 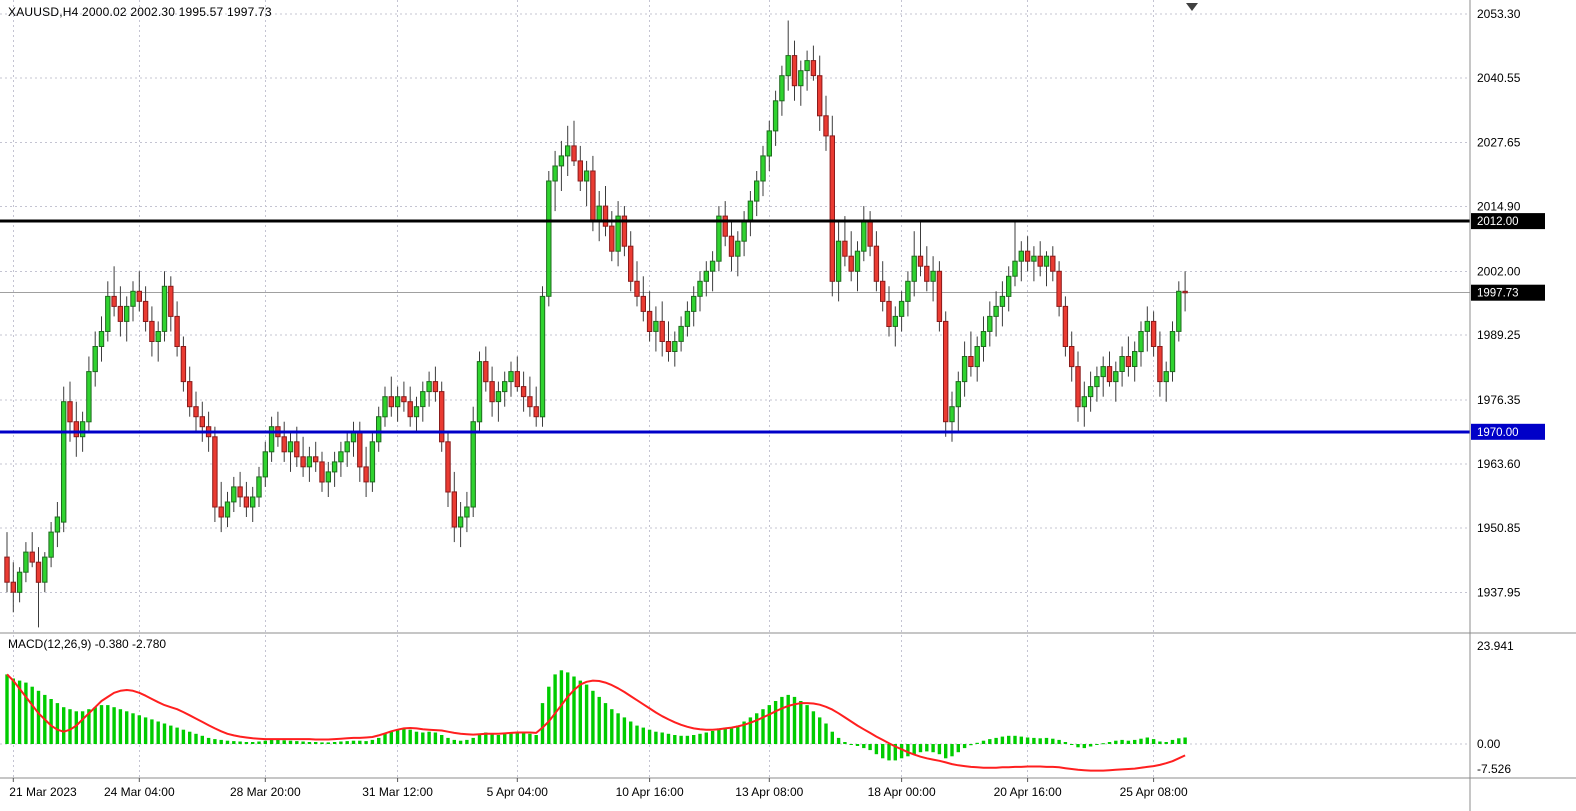 What do you see at coordinates (1508, 431) in the screenshot?
I see `price-badge` at bounding box center [1508, 431].